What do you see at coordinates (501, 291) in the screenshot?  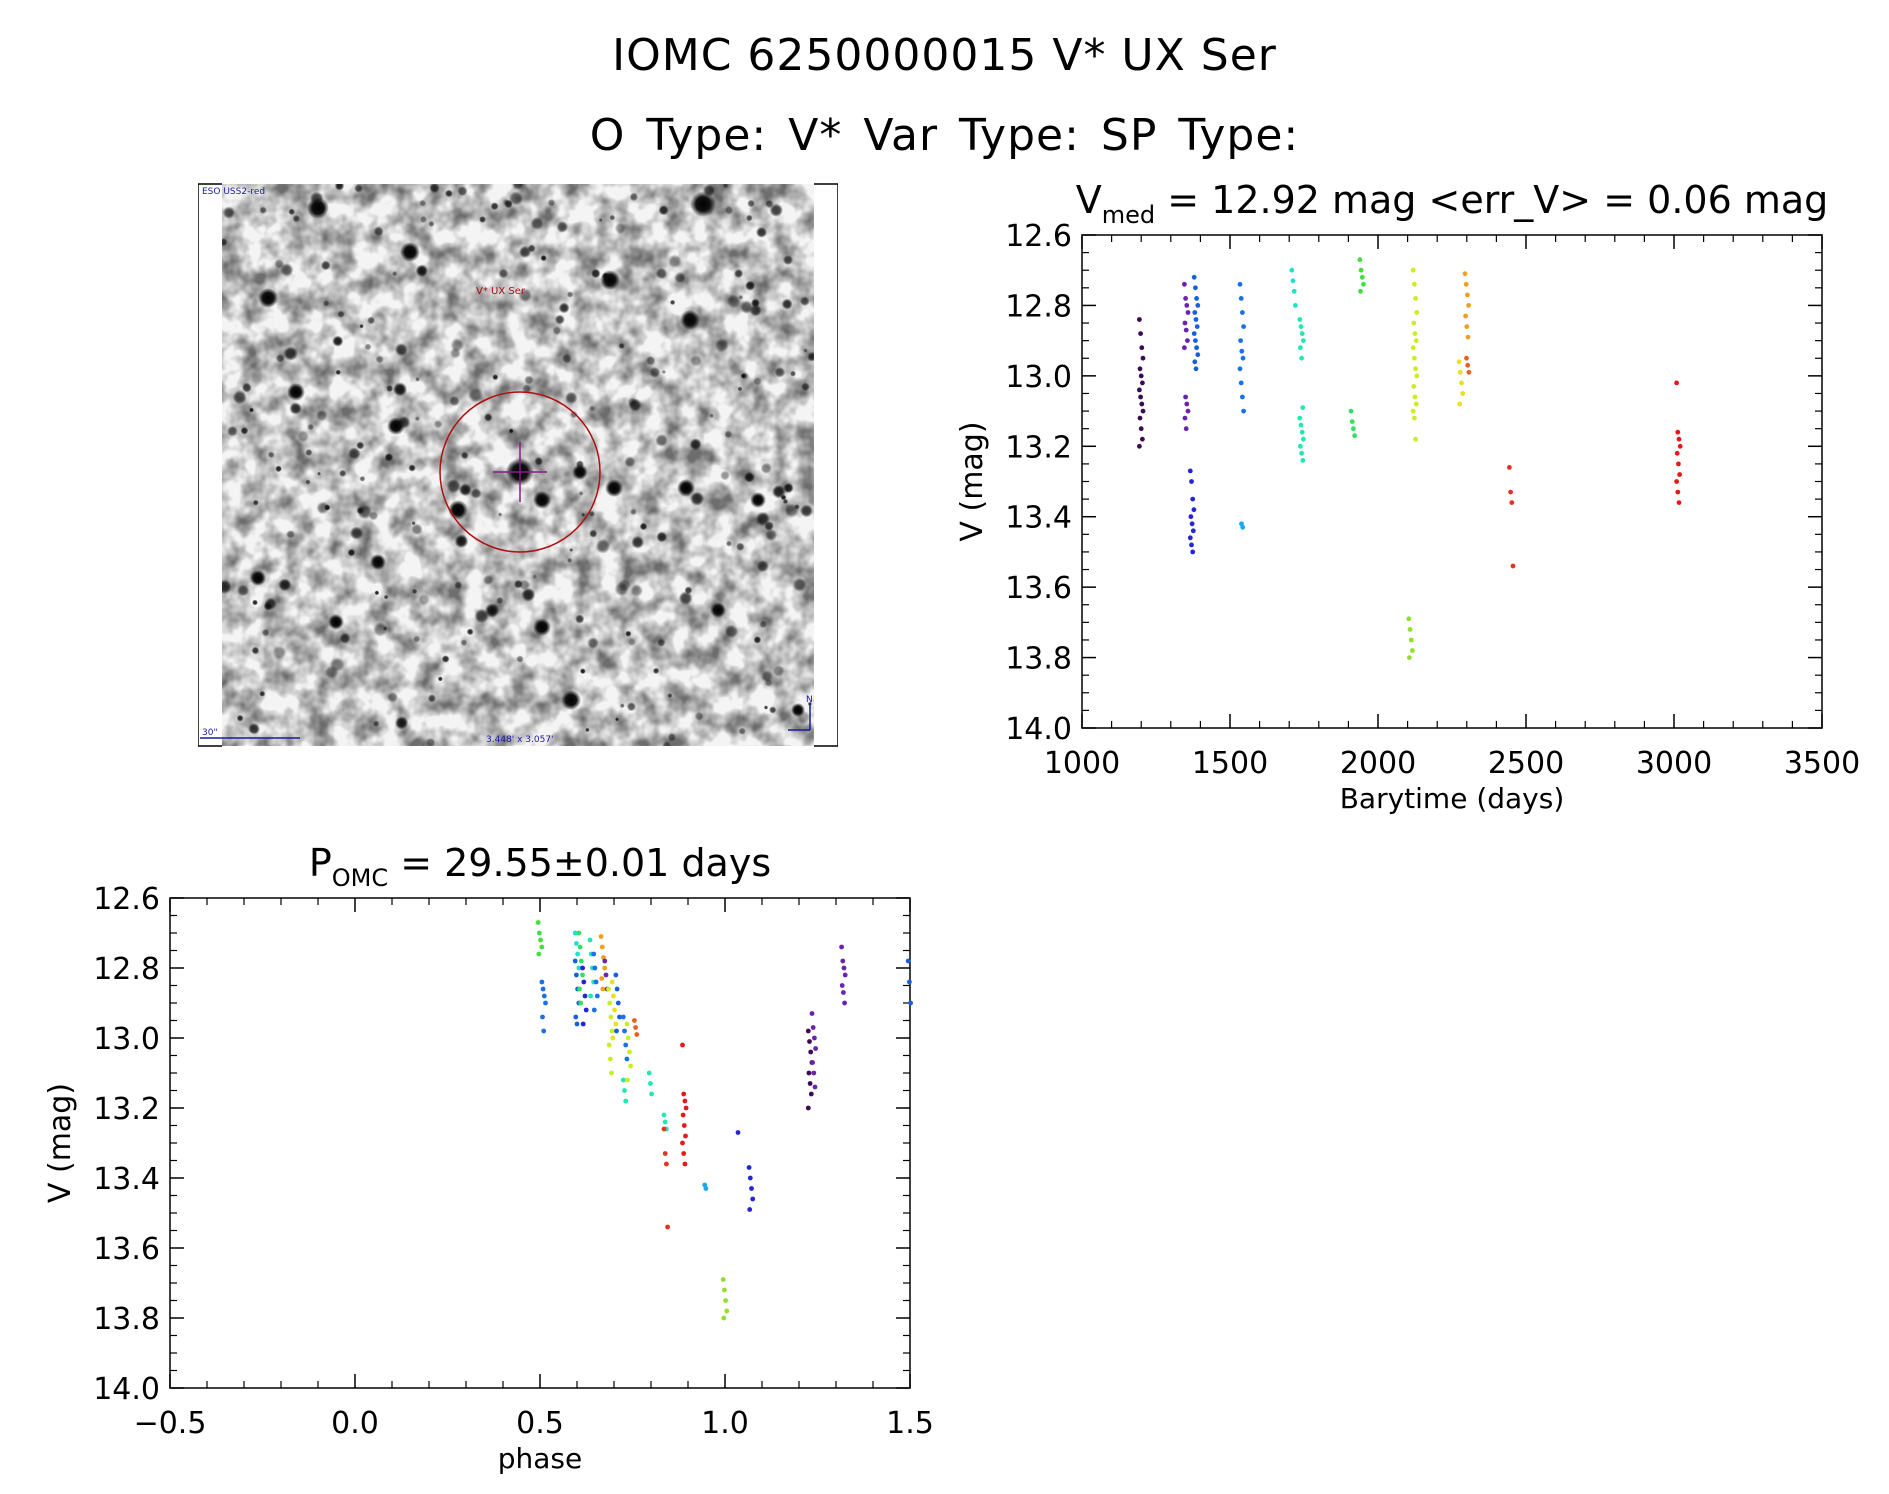 I see `target-label: V* UX Ser` at bounding box center [501, 291].